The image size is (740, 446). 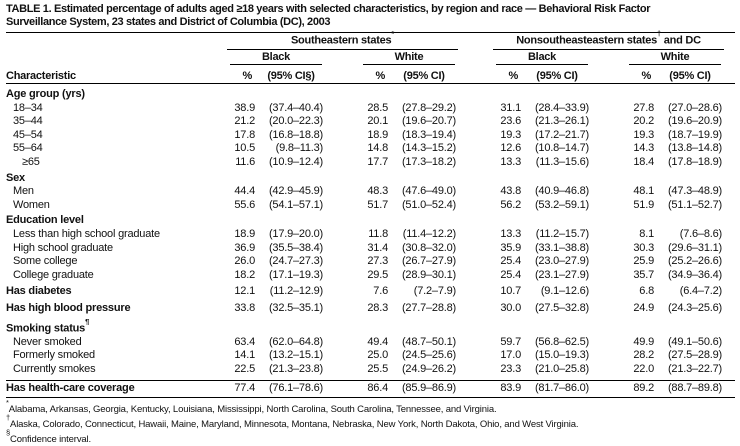 I want to click on ci-cell: (13.2–15.1), so click(x=295, y=355).